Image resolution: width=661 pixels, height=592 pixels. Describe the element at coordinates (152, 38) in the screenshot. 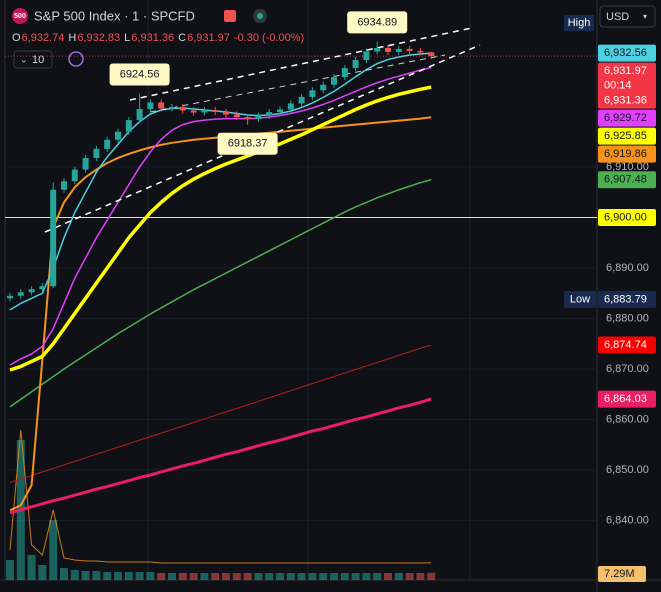

I see `ohlc-value: 6,931.36` at that location.